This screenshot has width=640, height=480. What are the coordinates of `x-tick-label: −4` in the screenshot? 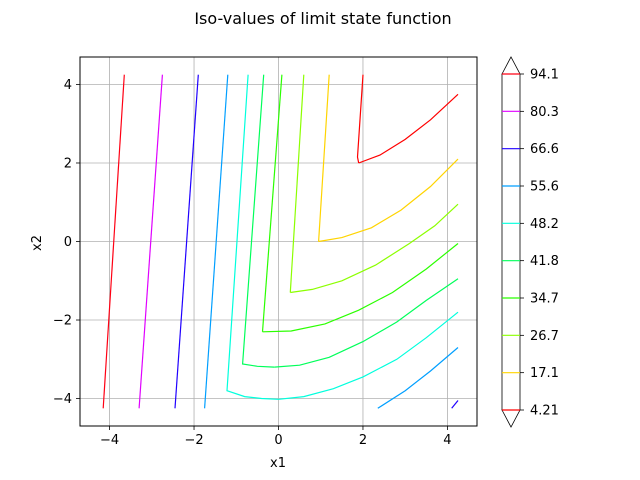 It's located at (109, 440).